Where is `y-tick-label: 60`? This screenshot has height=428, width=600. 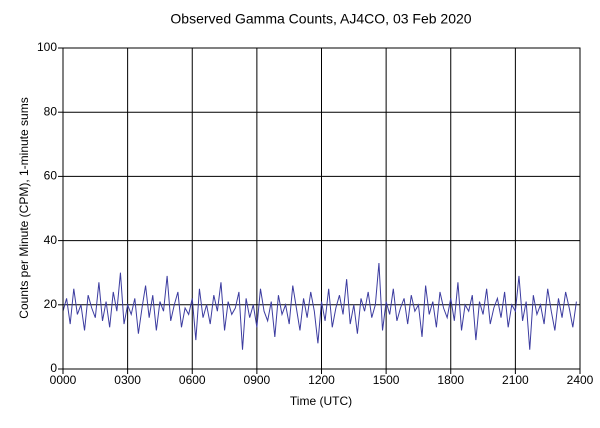
y-tick-label: 60 is located at coordinates (51, 176).